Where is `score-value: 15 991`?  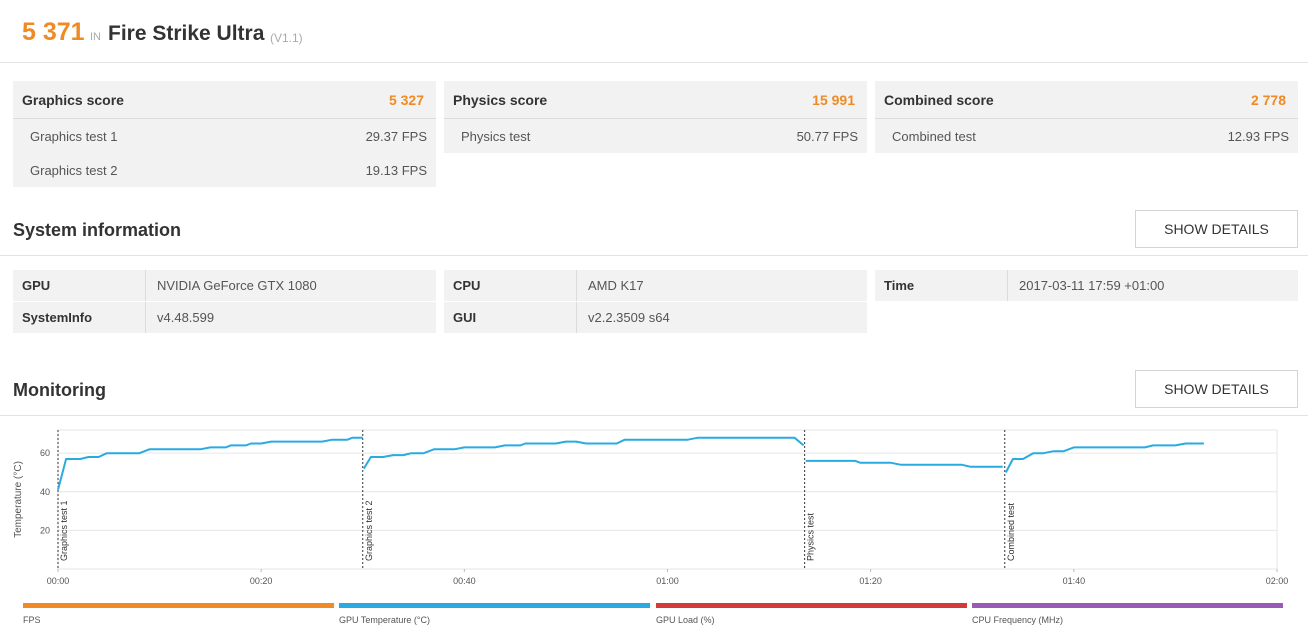
score-value: 15 991 is located at coordinates (833, 100).